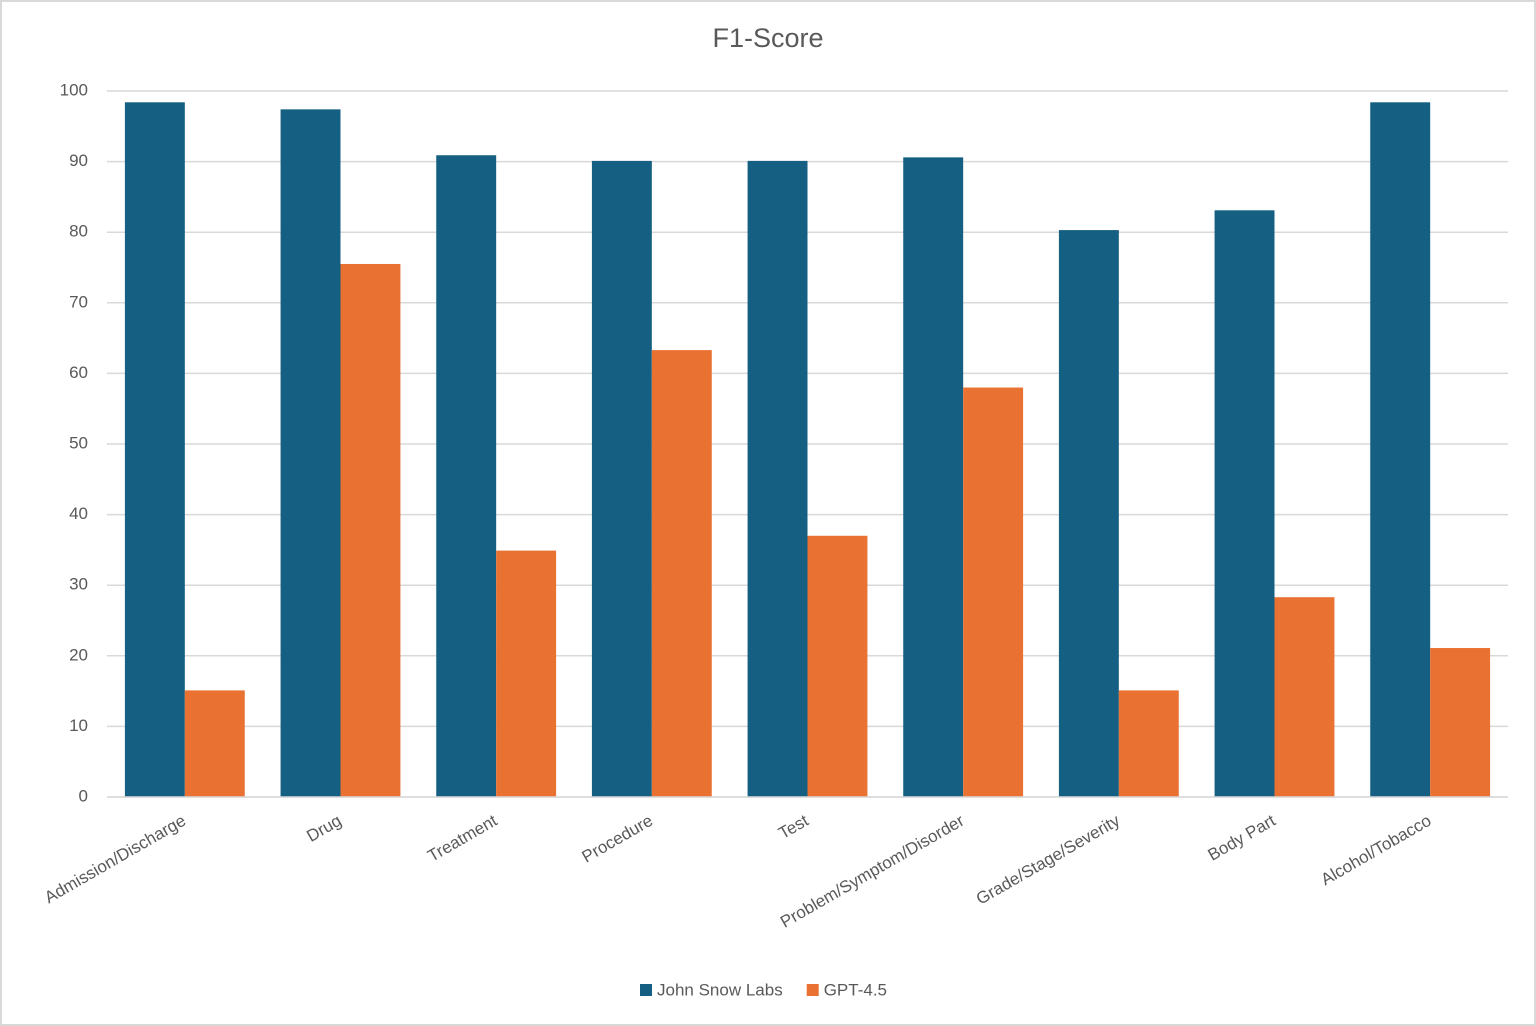 The width and height of the screenshot is (1536, 1026). I want to click on y-tick-label: 10, so click(78, 725).